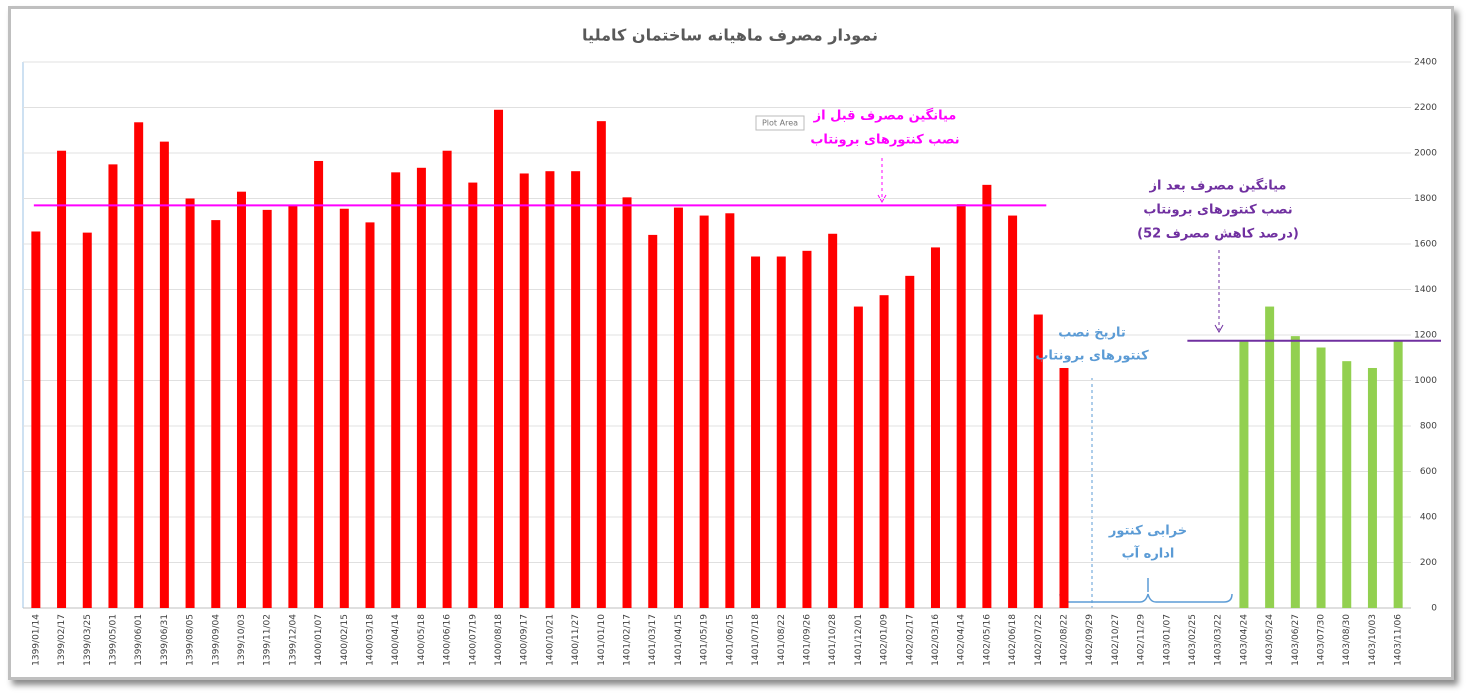 The image size is (1473, 696). What do you see at coordinates (962, 640) in the screenshot?
I see `x-tick-label: 1402/04/14` at bounding box center [962, 640].